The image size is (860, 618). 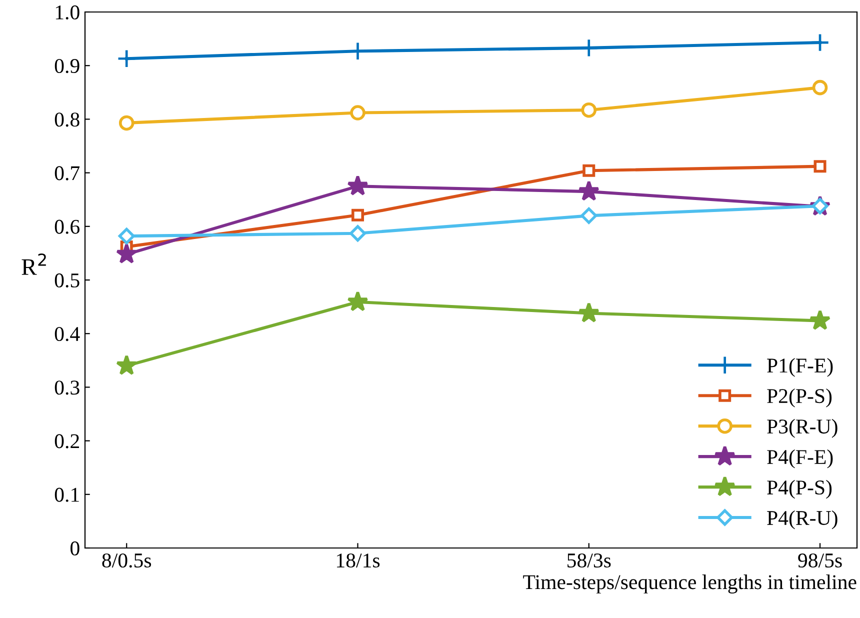 I want to click on y-tick-label: 0, so click(x=75, y=548).